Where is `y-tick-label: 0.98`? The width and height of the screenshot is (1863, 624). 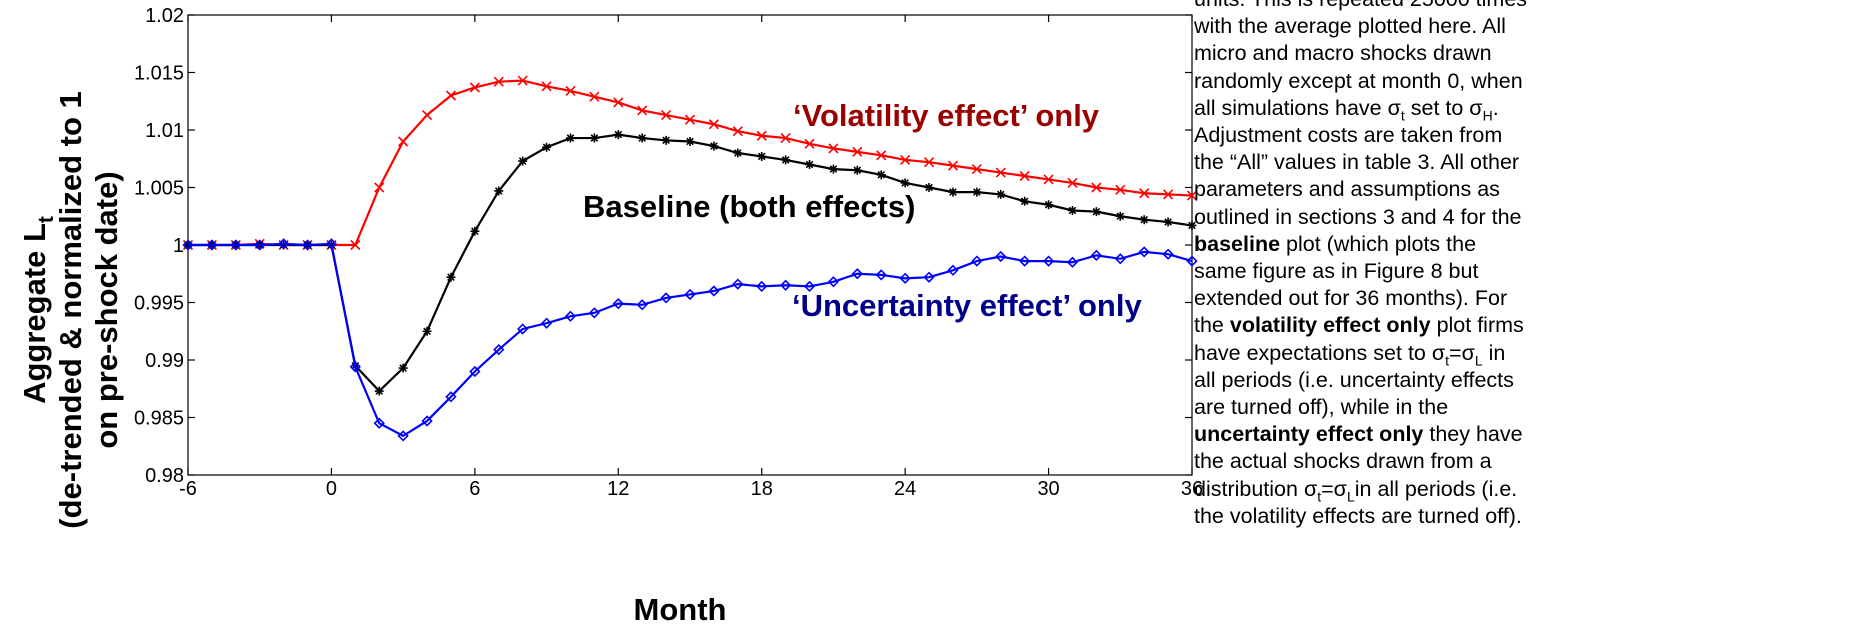 y-tick-label: 0.98 is located at coordinates (164, 476).